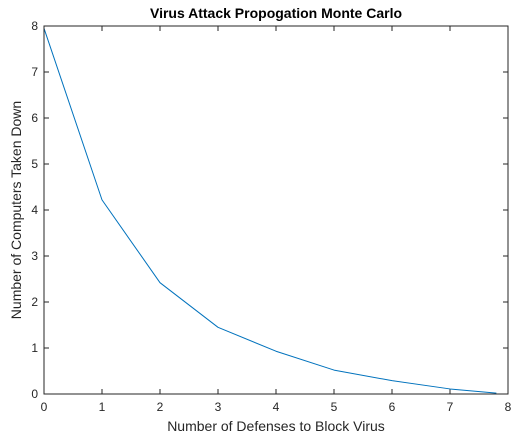  Describe the element at coordinates (34, 72) in the screenshot. I see `y-tick-label: 7` at that location.